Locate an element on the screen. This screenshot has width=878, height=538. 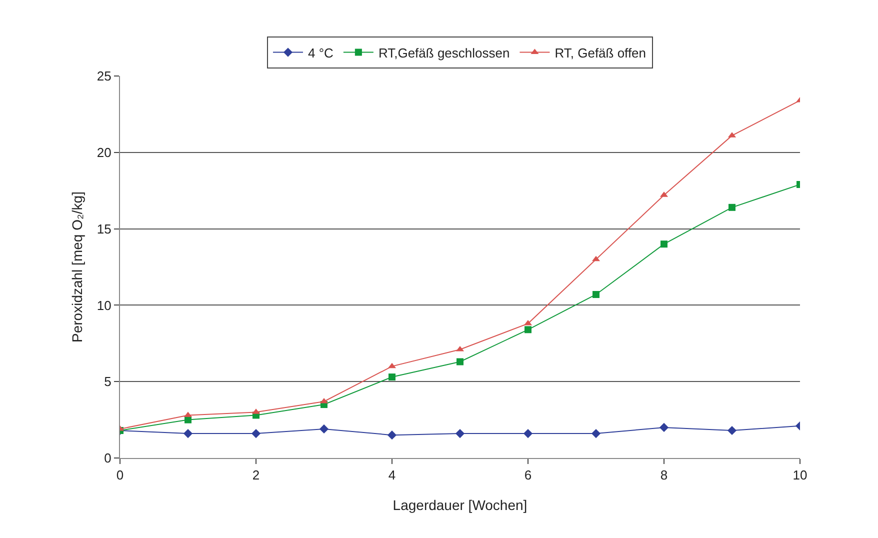
x-tick-label: 4 is located at coordinates (392, 475).